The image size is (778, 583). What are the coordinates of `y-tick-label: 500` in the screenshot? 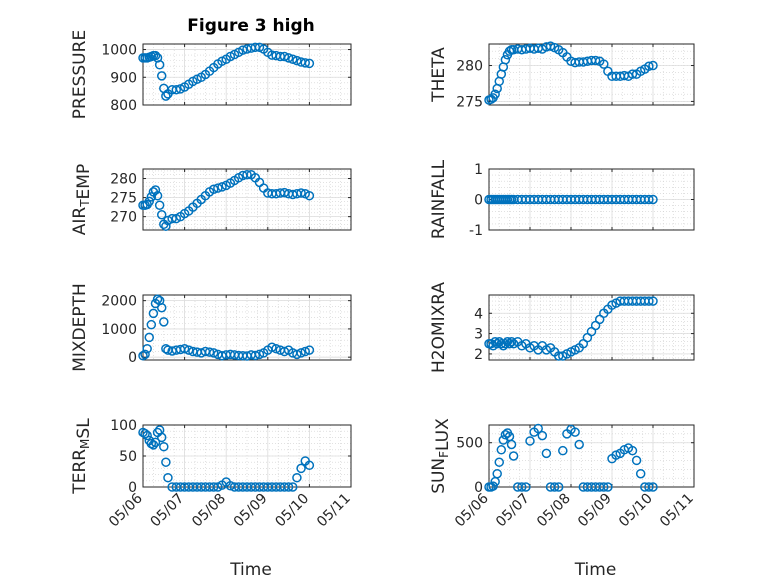 It's located at (469, 444).